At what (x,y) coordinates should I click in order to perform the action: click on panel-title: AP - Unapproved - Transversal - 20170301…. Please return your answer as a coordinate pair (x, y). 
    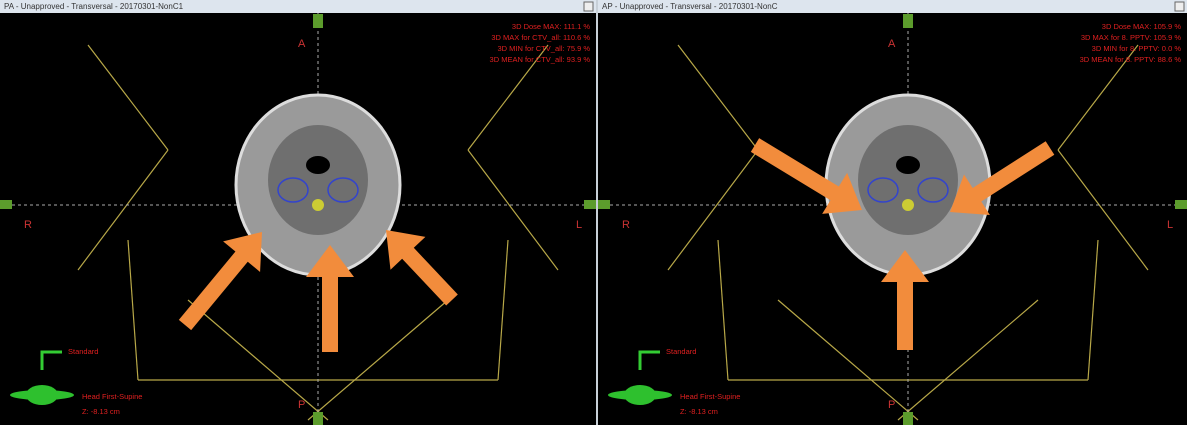
    Looking at the image, I should click on (690, 6).